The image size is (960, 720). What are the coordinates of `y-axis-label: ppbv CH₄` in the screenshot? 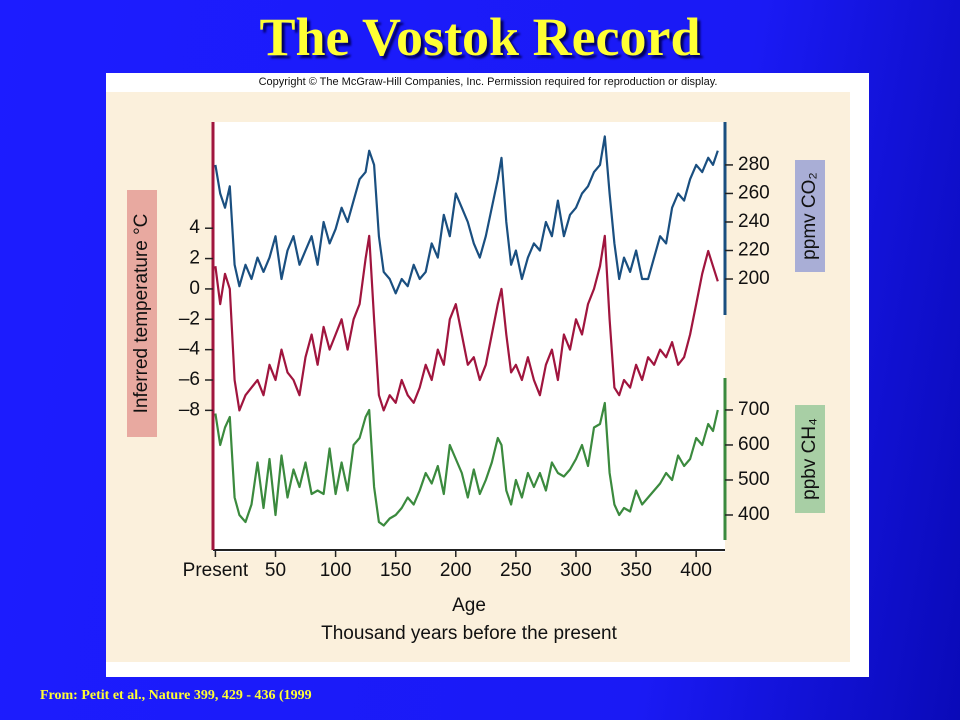 It's located at (809, 459).